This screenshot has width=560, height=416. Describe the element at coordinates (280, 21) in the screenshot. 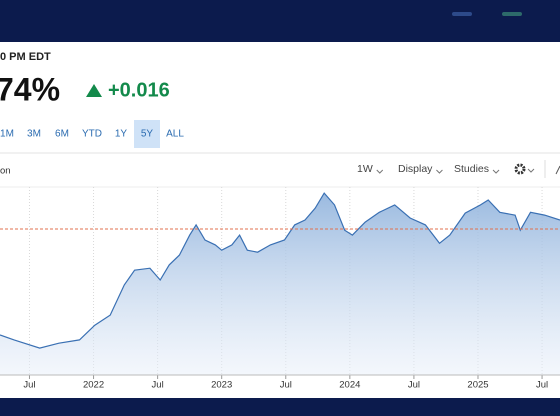

I see `top-bar` at that location.